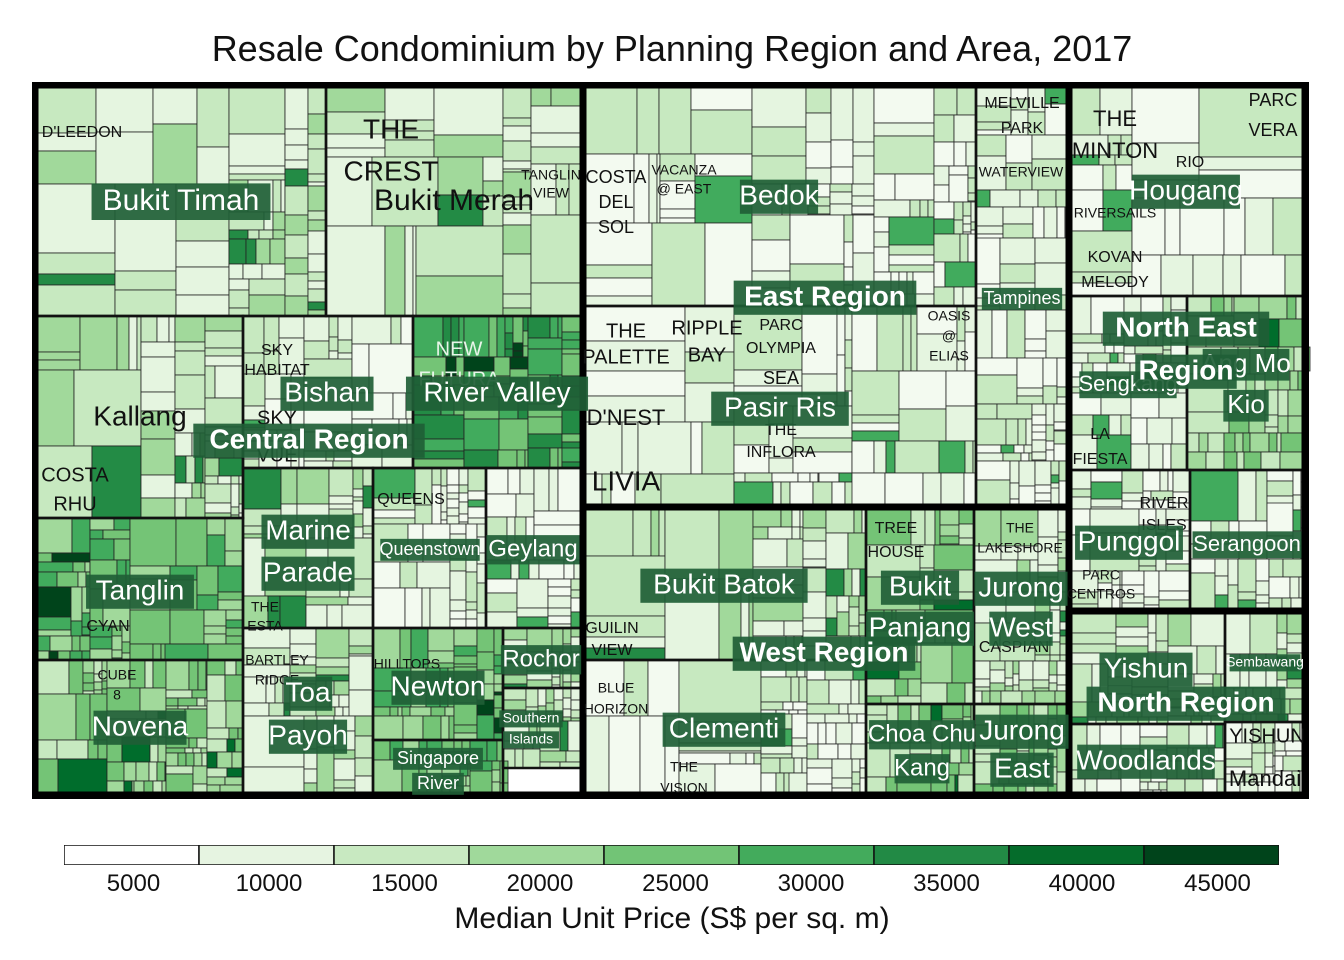  Describe the element at coordinates (780, 325) in the screenshot. I see `project-label: PARC` at that location.